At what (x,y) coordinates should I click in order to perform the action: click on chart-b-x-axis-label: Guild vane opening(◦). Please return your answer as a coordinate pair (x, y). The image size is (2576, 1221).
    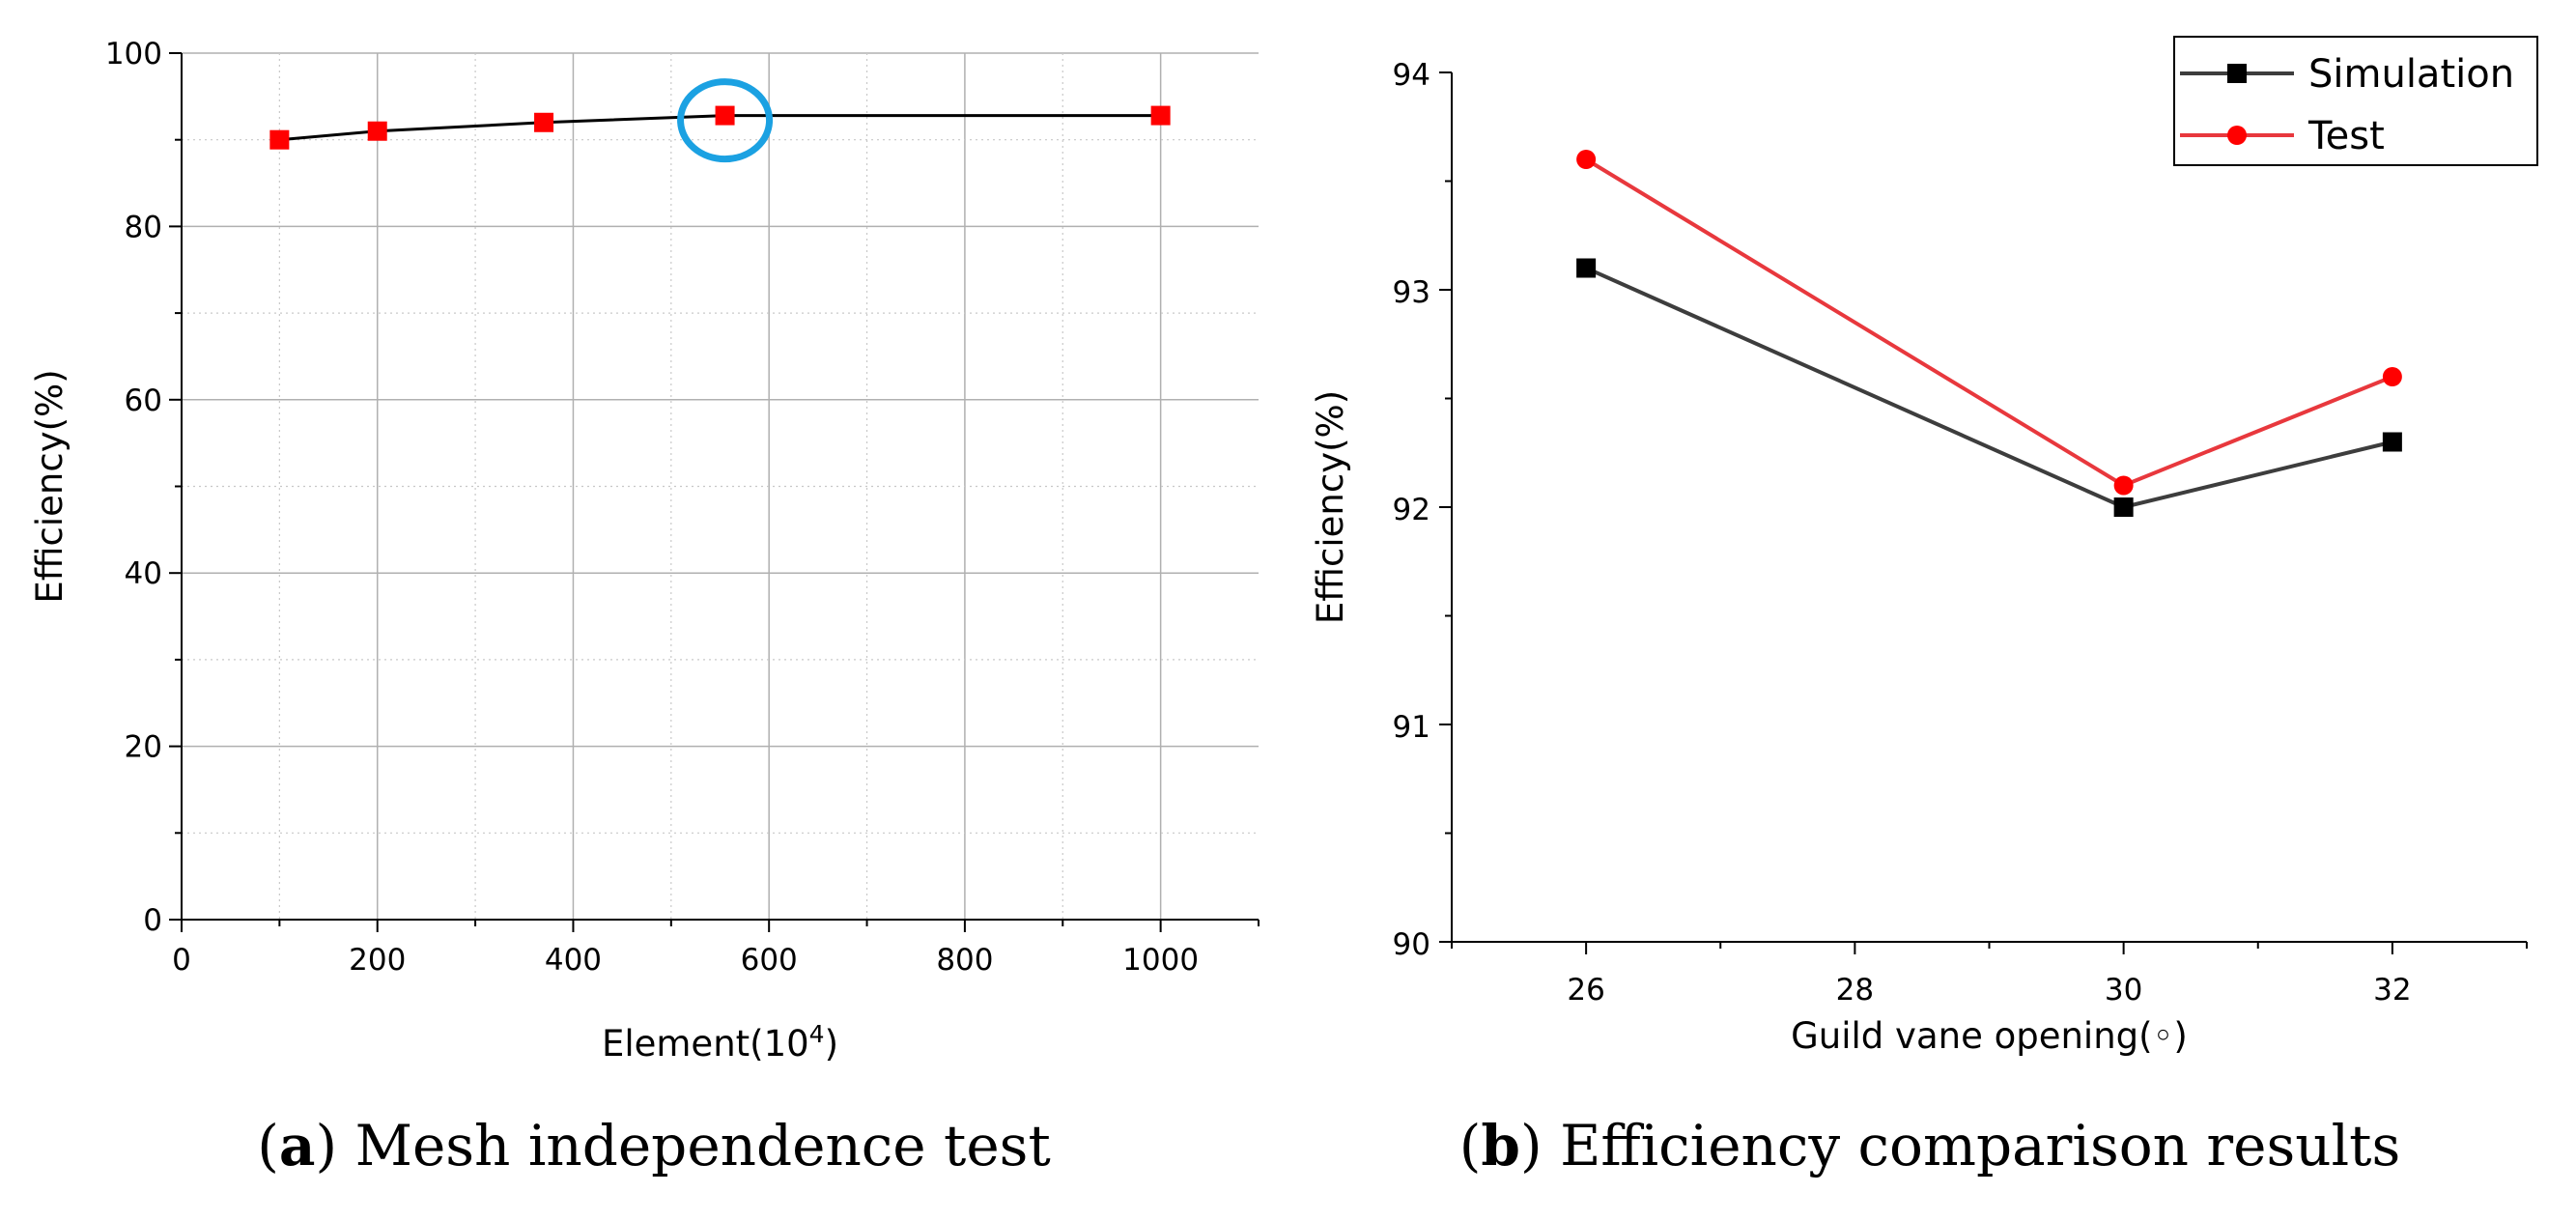
    Looking at the image, I should click on (1989, 1036).